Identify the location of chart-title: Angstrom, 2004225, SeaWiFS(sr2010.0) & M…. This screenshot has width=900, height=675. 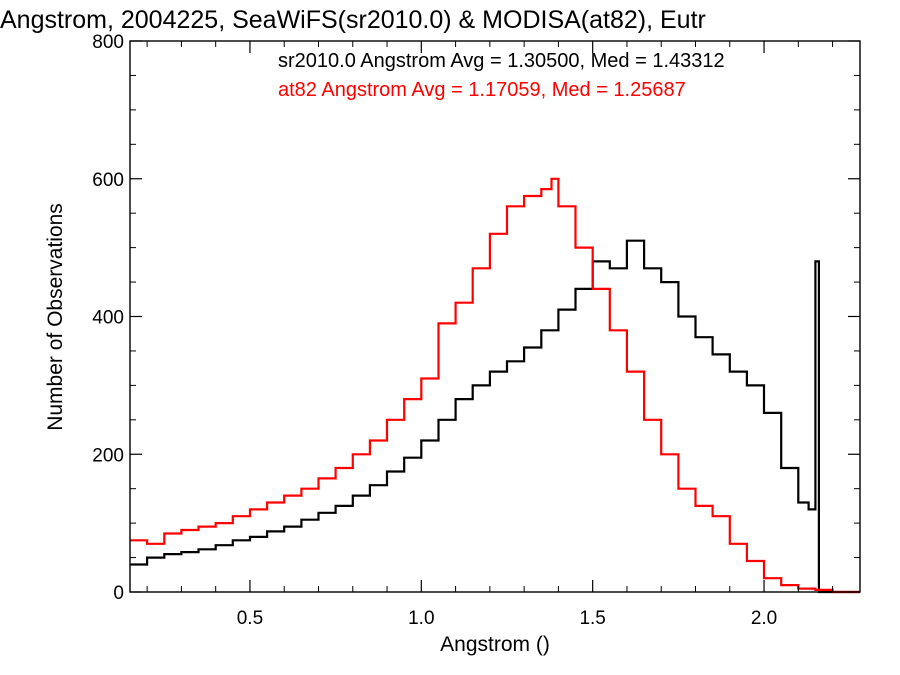
(353, 20).